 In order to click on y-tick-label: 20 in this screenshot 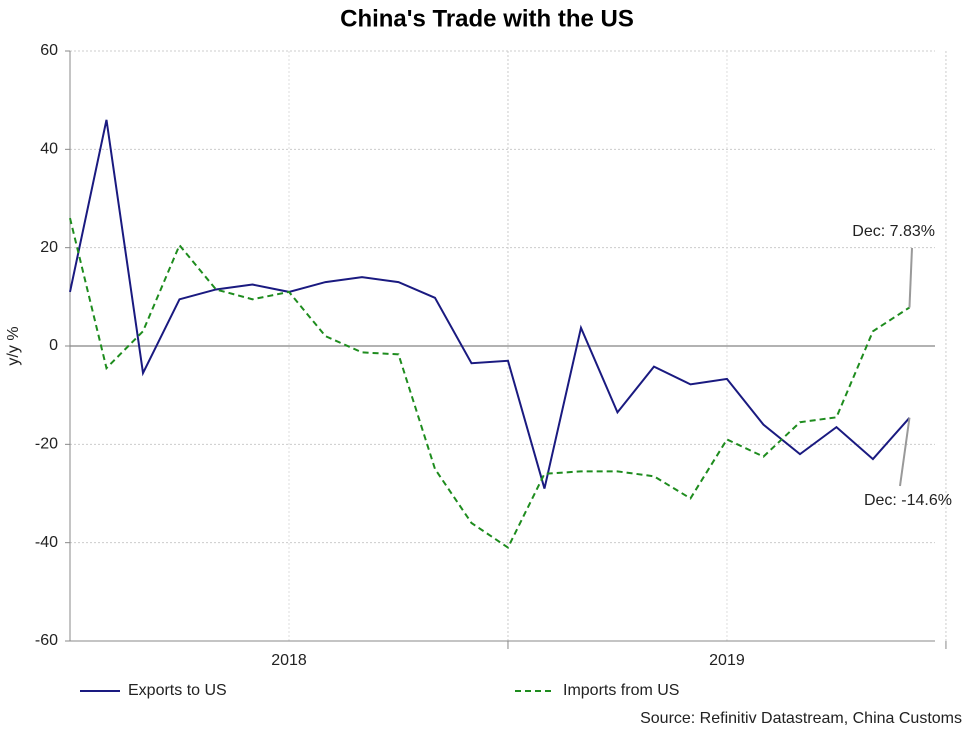, I will do `click(49, 247)`.